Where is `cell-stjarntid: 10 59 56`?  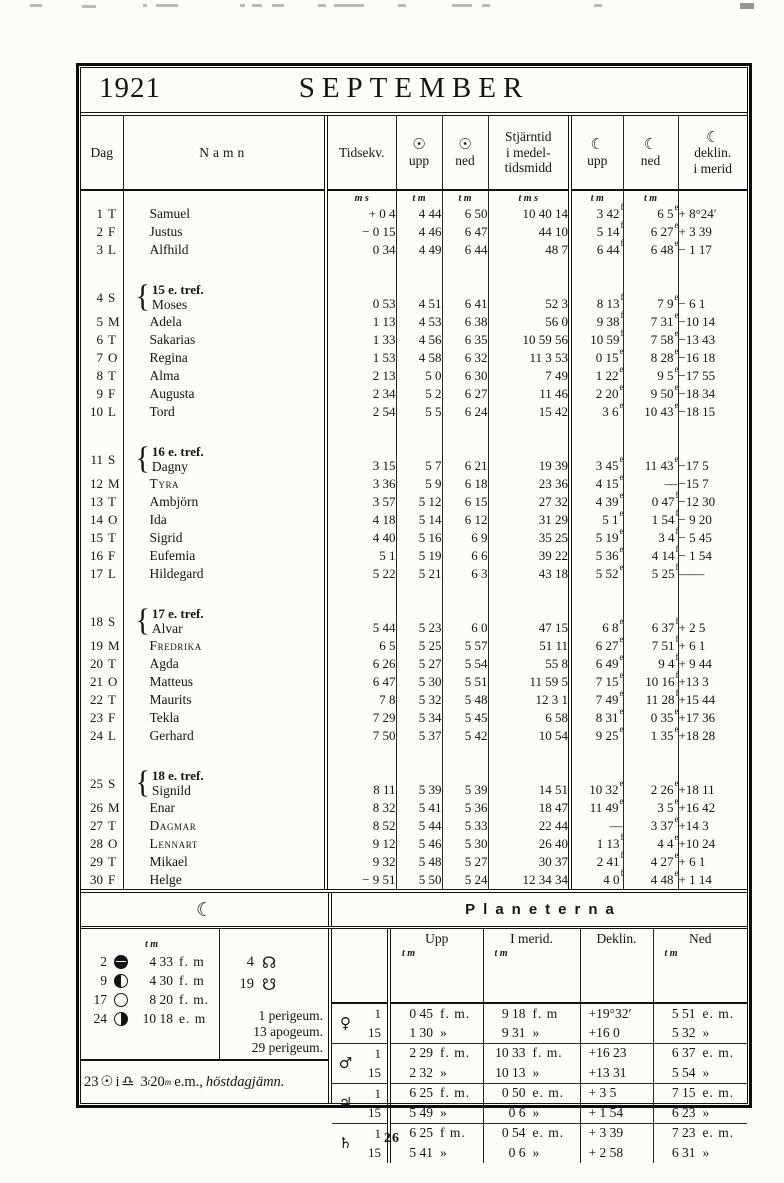 cell-stjarntid: 10 59 56 is located at coordinates (530, 340).